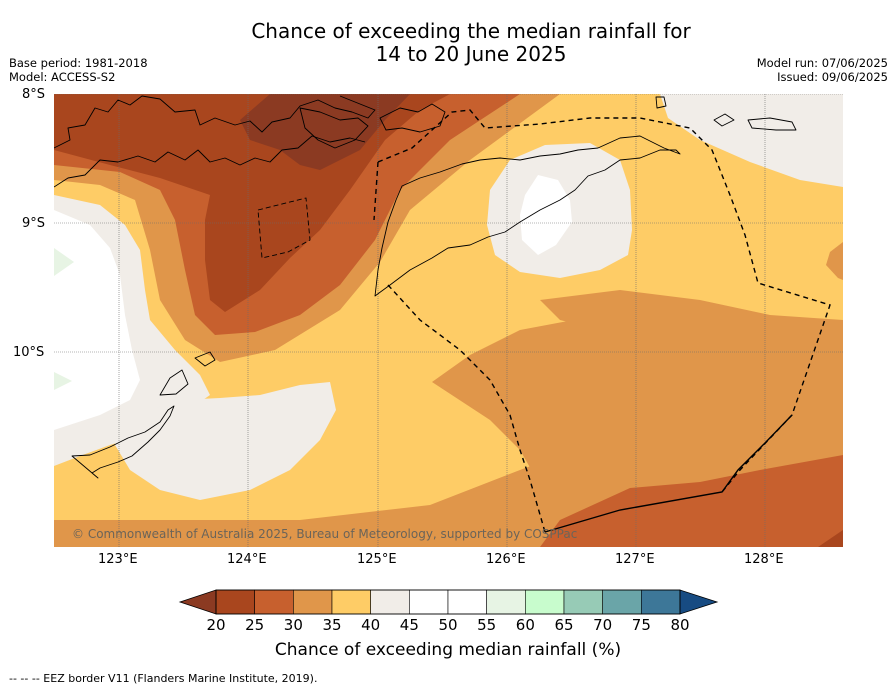 The height and width of the screenshot is (690, 896). What do you see at coordinates (334, 128) in the screenshot?
I see `coast-alor` at bounding box center [334, 128].